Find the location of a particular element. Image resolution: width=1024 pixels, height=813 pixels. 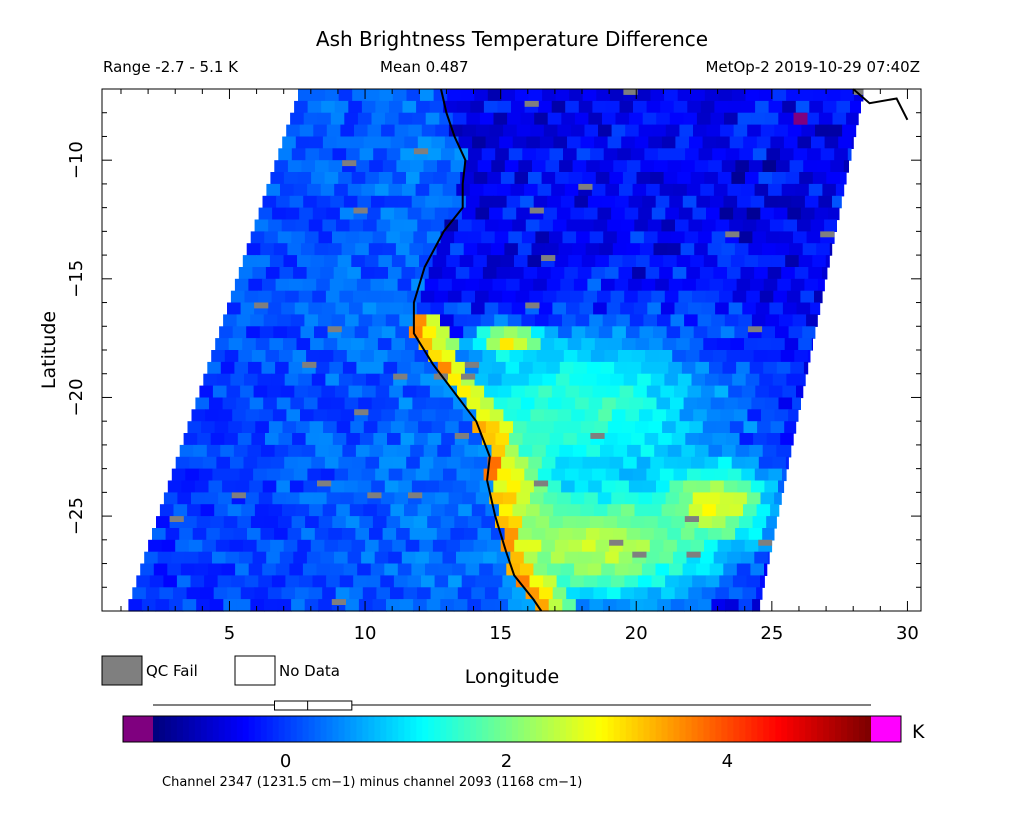

y-tick-label: −25 is located at coordinates (76, 516).